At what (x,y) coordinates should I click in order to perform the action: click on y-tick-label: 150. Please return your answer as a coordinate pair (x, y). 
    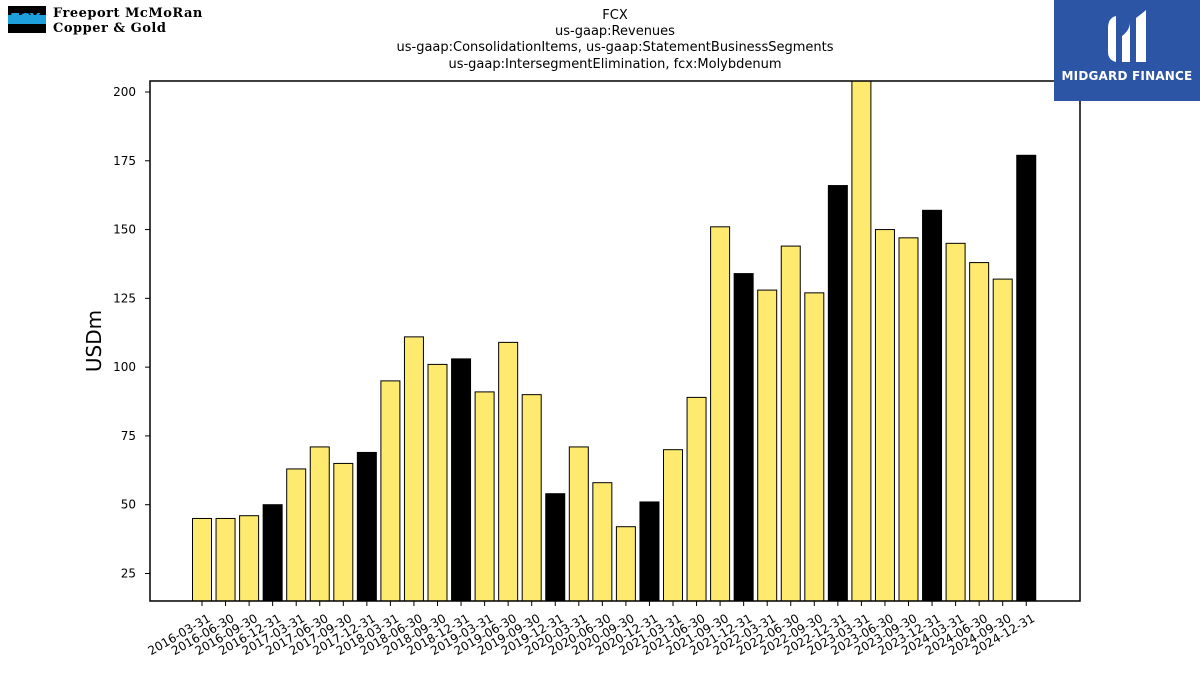
    Looking at the image, I should click on (124, 230).